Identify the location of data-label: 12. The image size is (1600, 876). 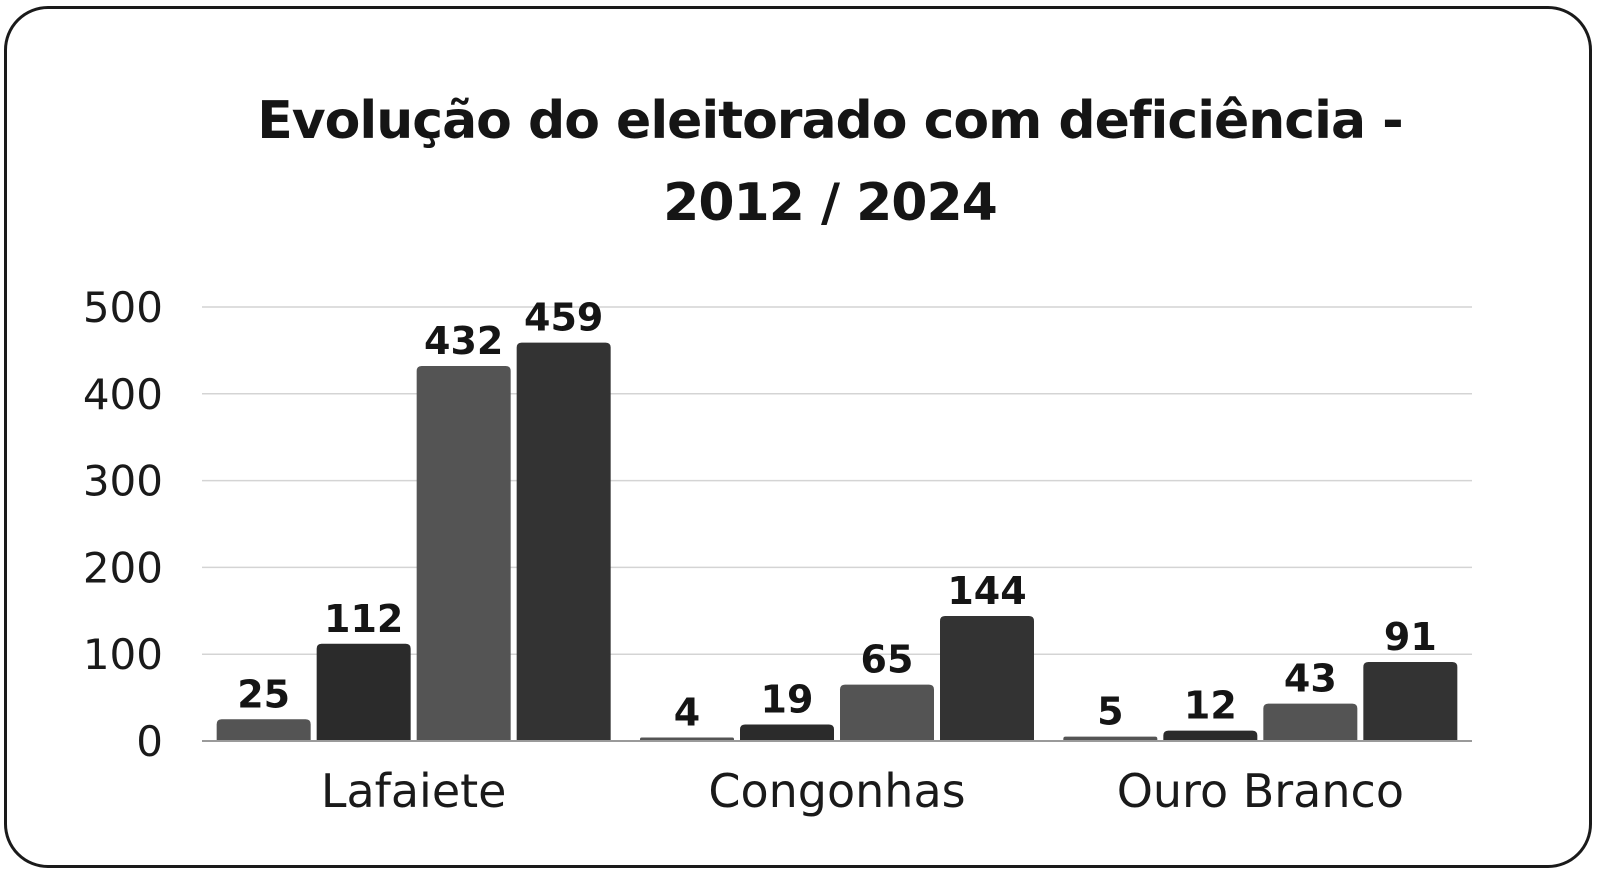
(1210, 706).